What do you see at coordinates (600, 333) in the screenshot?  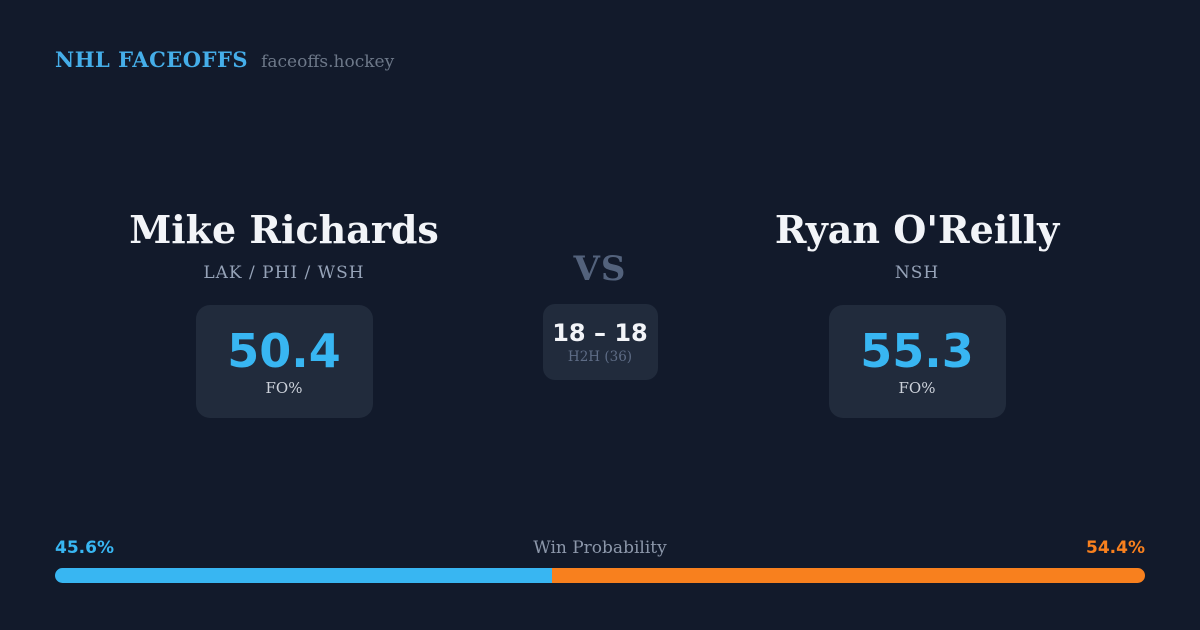 I see `h2h-score: 18 – 18` at bounding box center [600, 333].